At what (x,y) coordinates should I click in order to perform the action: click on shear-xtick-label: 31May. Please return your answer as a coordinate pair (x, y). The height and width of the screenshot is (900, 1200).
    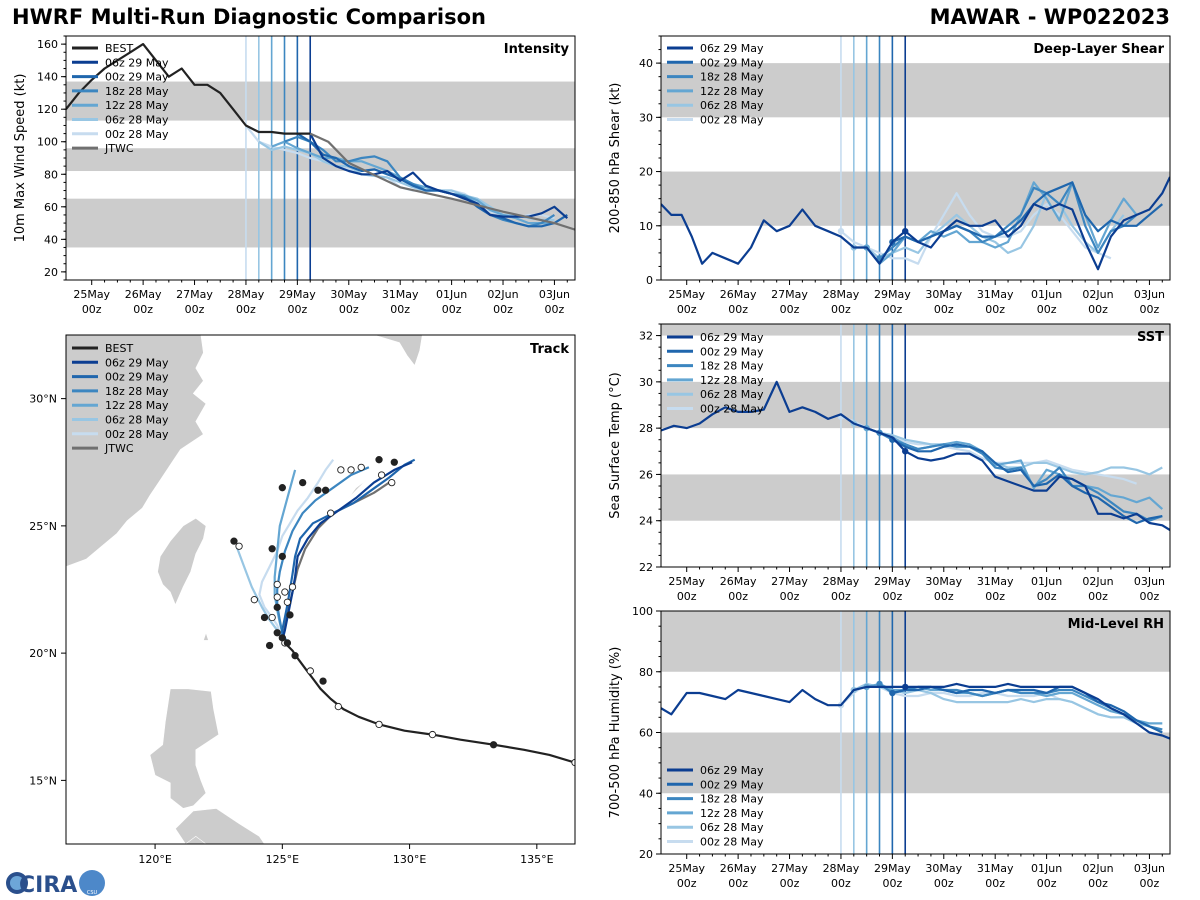
    Looking at the image, I should click on (995, 294).